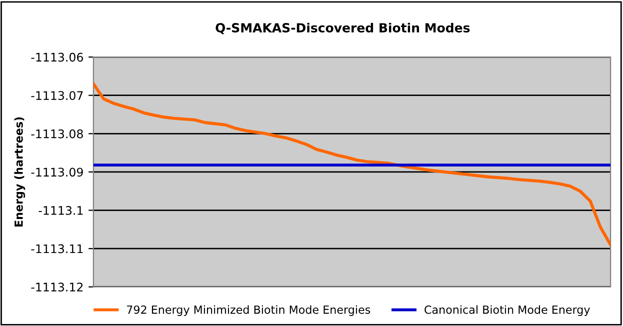  Describe the element at coordinates (57, 133) in the screenshot. I see `y-tick-label: -1113.08` at that location.